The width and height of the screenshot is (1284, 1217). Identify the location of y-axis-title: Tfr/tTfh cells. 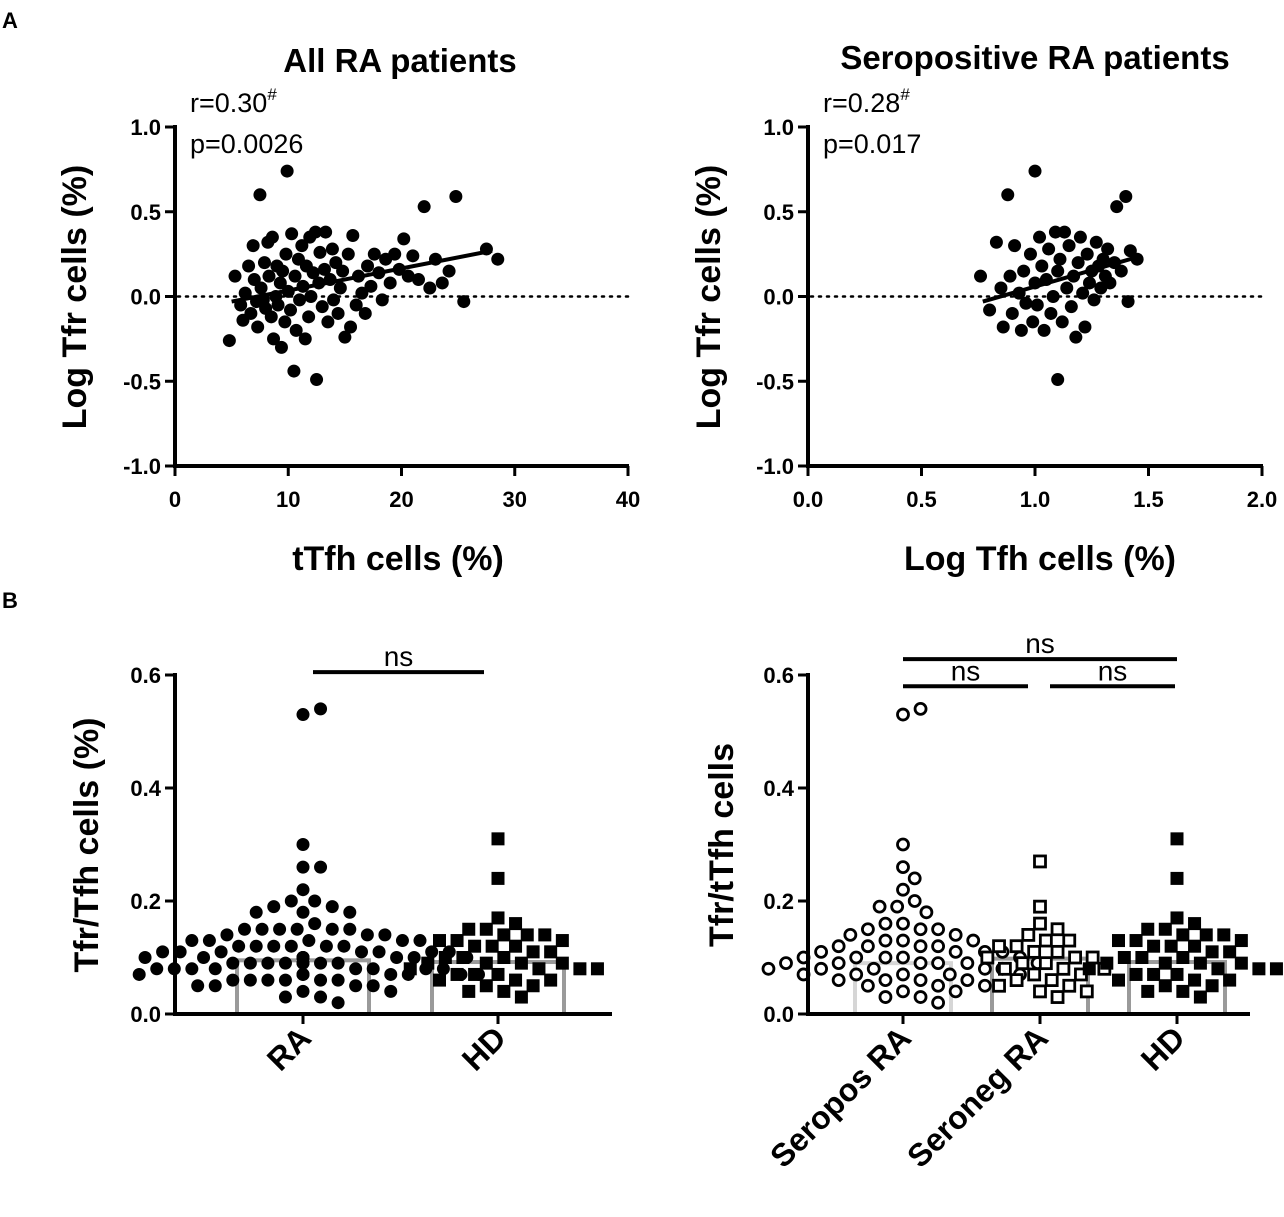
(722, 845).